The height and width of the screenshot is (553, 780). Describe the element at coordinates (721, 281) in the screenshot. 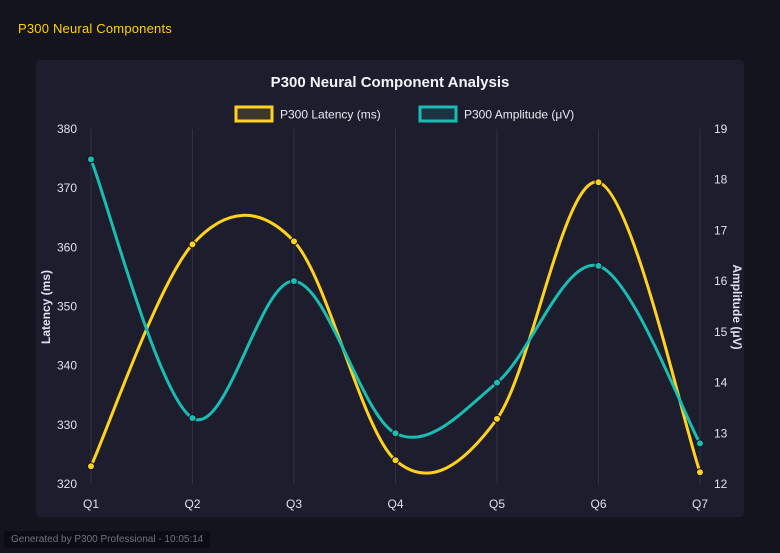

I see `right-axis-tick-label: 16` at that location.